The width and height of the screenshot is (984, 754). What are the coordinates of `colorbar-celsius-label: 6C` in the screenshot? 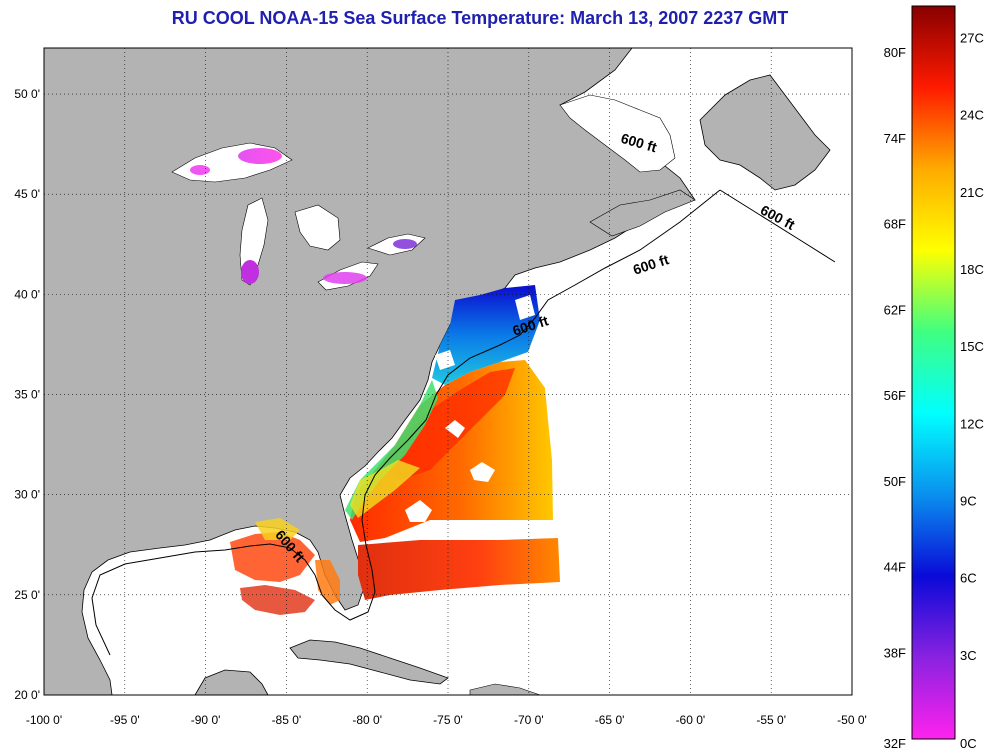 It's located at (968, 578).